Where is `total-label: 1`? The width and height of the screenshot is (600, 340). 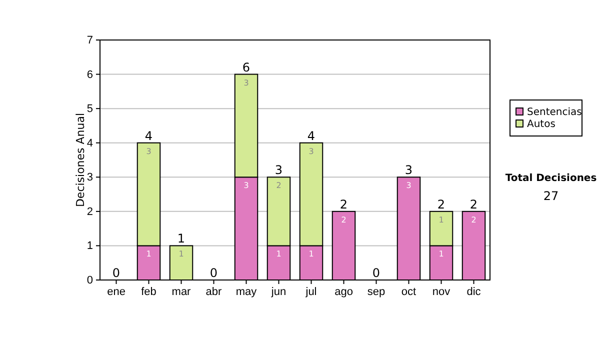
total-label: 1 is located at coordinates (181, 239).